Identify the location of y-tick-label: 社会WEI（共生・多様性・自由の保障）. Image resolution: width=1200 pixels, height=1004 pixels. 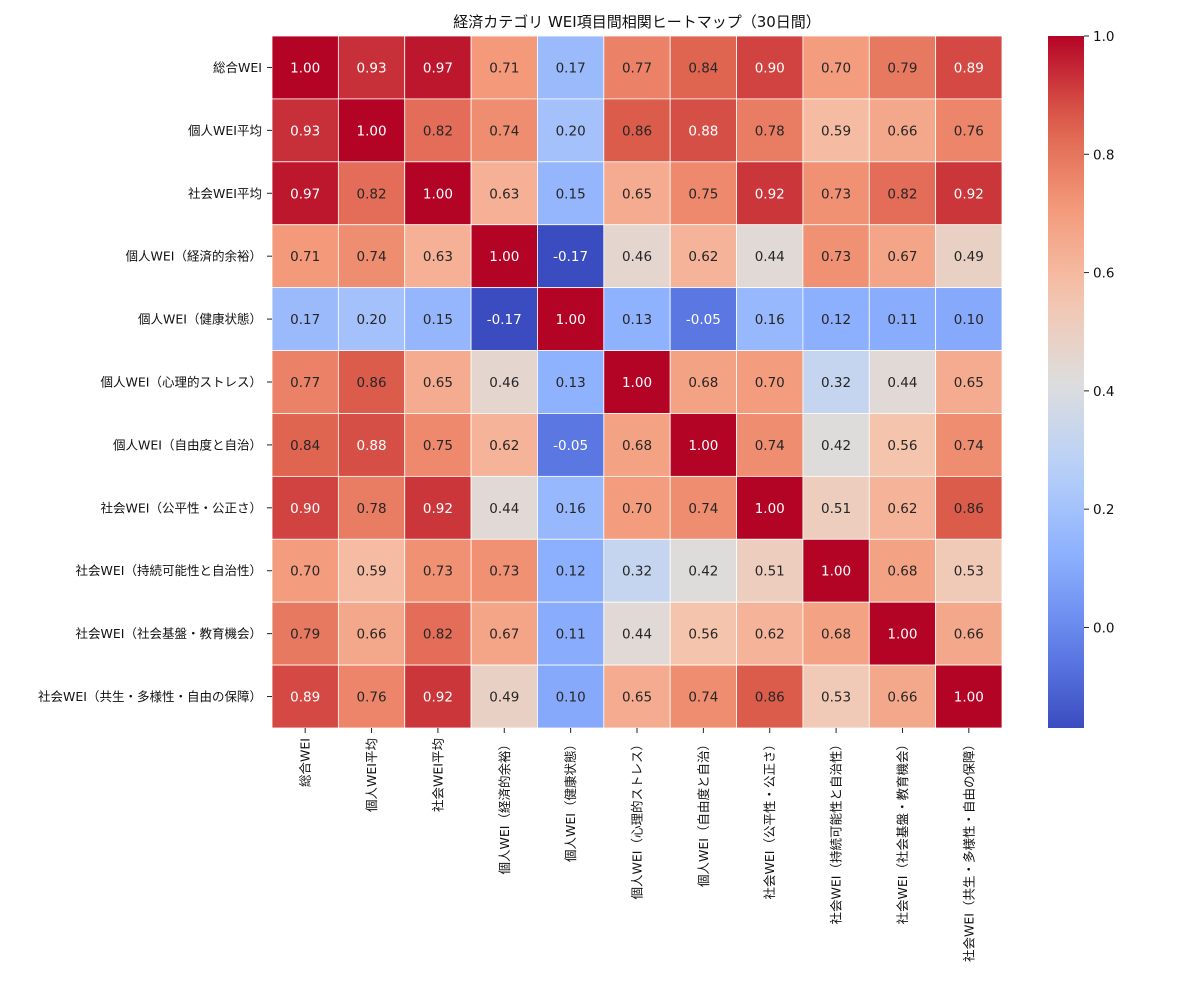
(150, 696).